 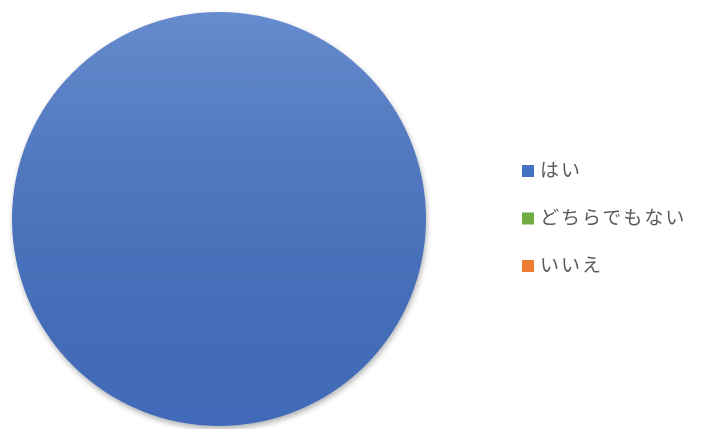 I want to click on legend-label: どちらでもない, so click(x=613, y=218).